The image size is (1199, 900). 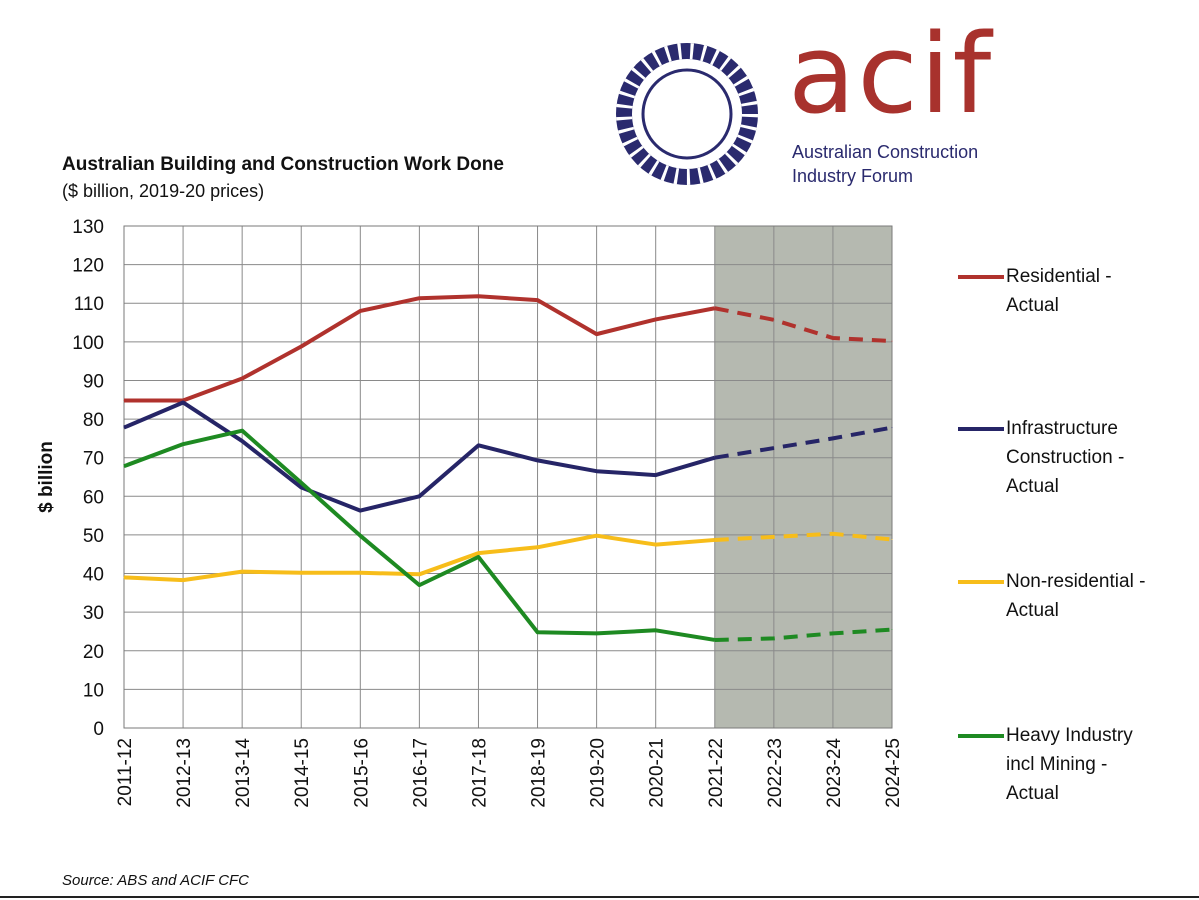 What do you see at coordinates (93, 690) in the screenshot?
I see `y-tick-label: 10` at bounding box center [93, 690].